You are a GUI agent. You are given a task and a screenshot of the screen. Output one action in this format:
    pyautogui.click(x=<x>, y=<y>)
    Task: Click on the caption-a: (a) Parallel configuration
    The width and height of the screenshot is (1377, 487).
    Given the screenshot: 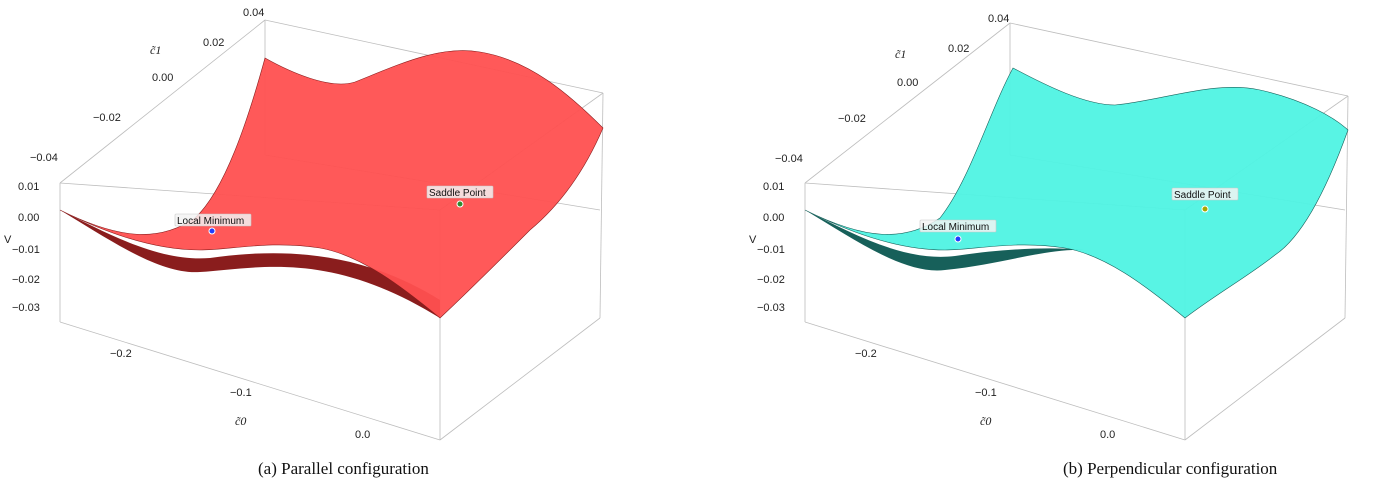 What is the action you would take?
    pyautogui.click(x=343, y=468)
    